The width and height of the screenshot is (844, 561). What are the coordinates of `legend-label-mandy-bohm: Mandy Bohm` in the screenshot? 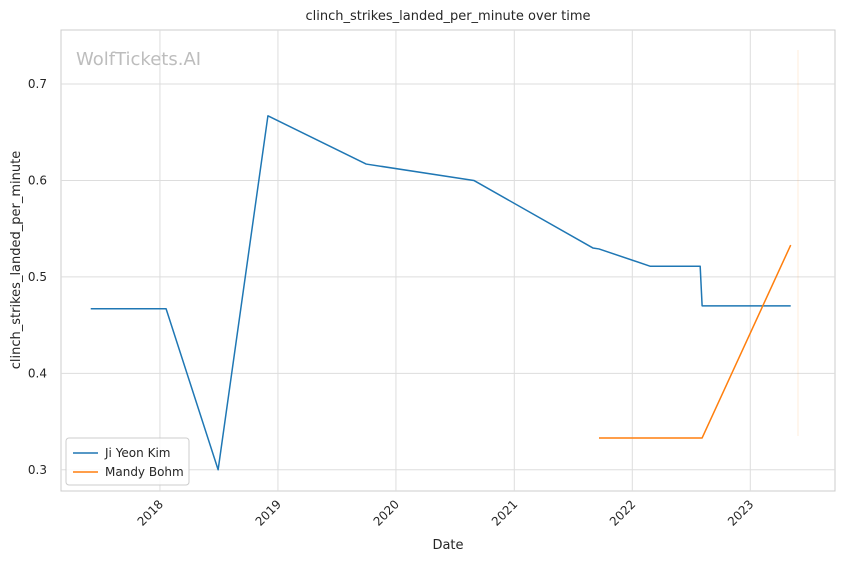 It's located at (144, 472).